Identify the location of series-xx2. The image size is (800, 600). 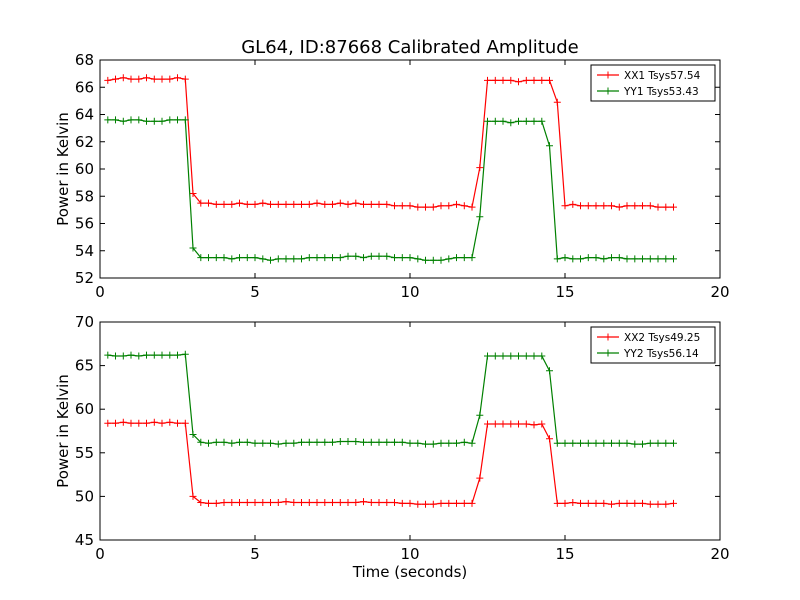
(390, 463).